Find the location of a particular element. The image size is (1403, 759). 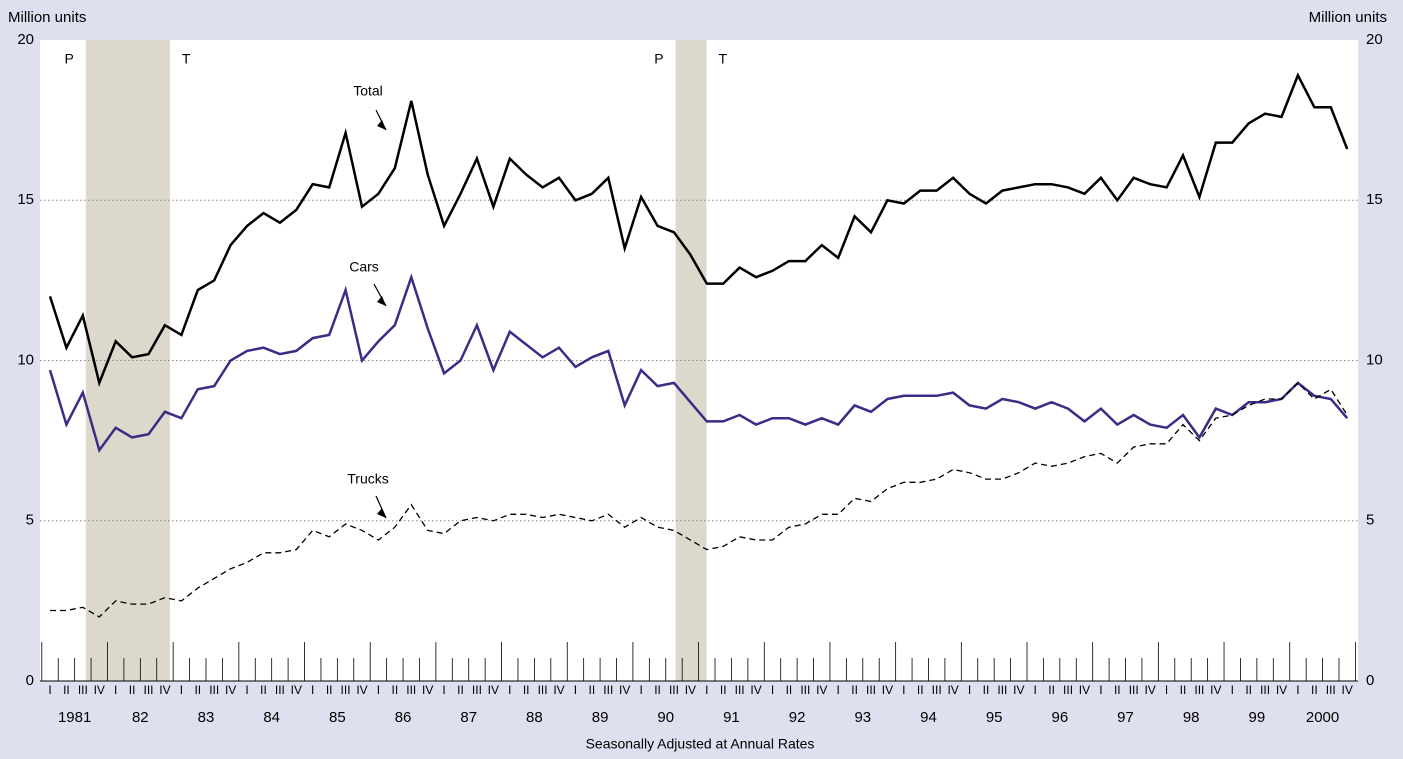

year-label: 85 is located at coordinates (337, 717).